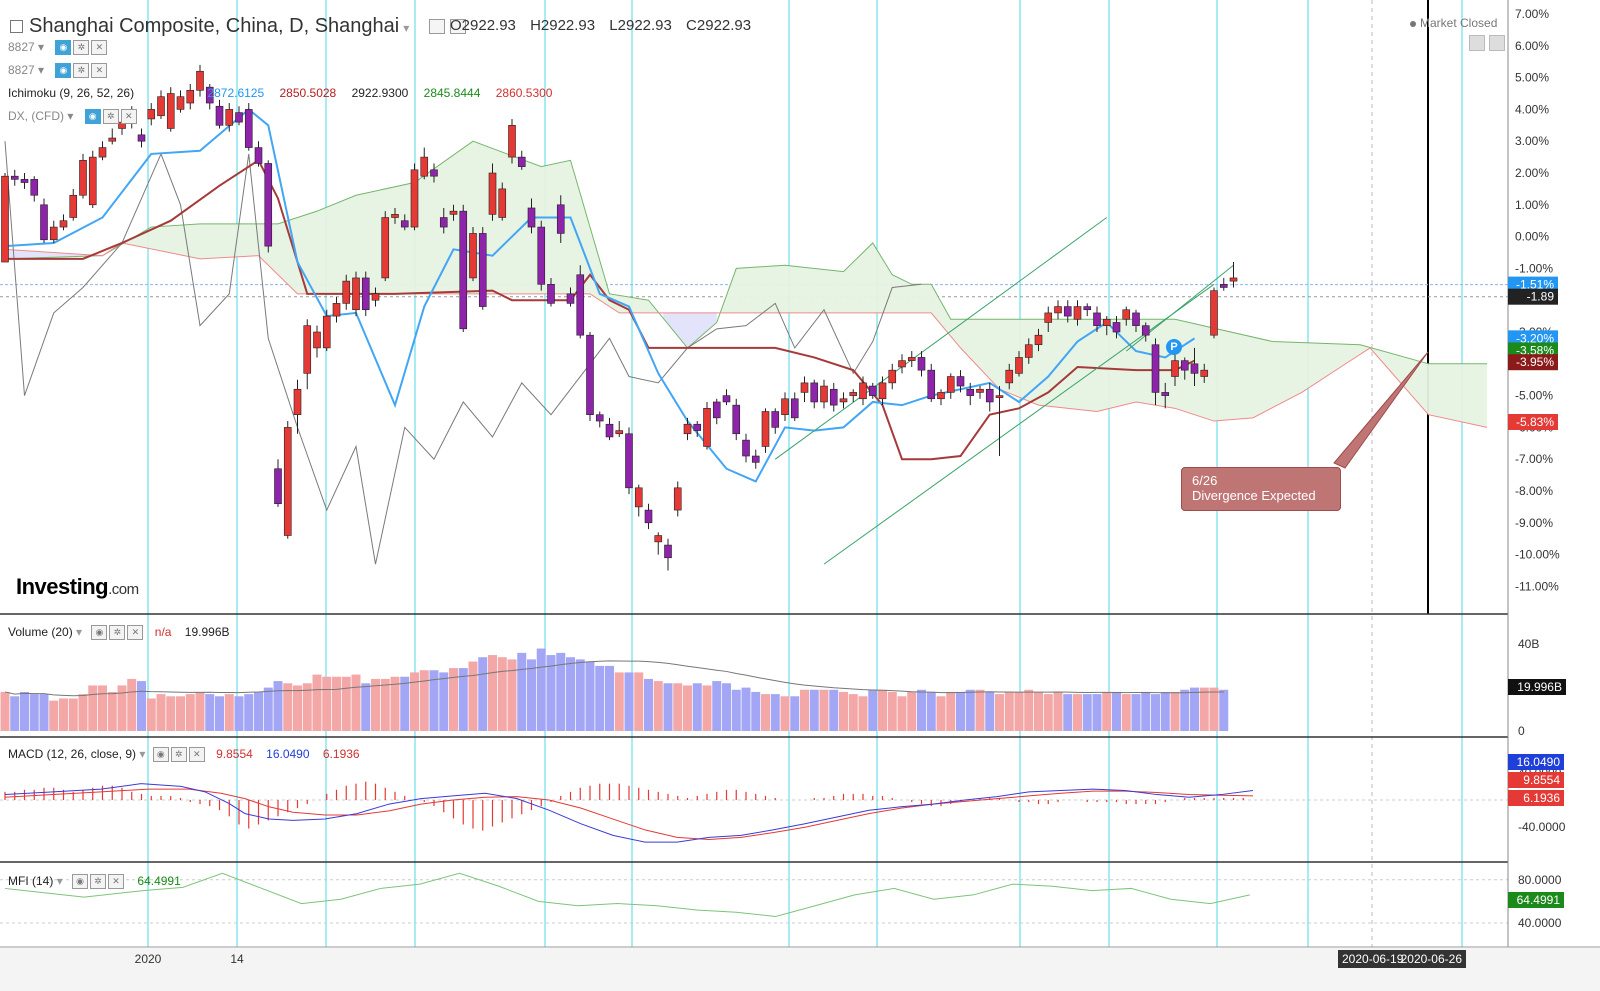 Image resolution: width=1600 pixels, height=991 pixels. Describe the element at coordinates (31, 881) in the screenshot. I see `mfi-title: MFI (14)` at that location.